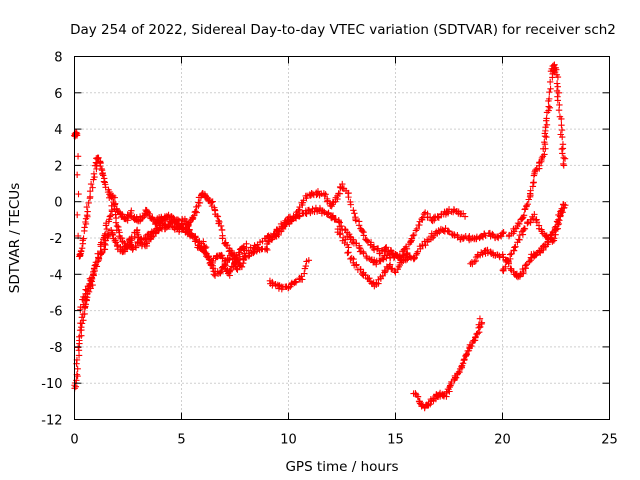 This screenshot has width=640, height=480. What do you see at coordinates (58, 130) in the screenshot?
I see `y-tick-label: 4` at bounding box center [58, 130].